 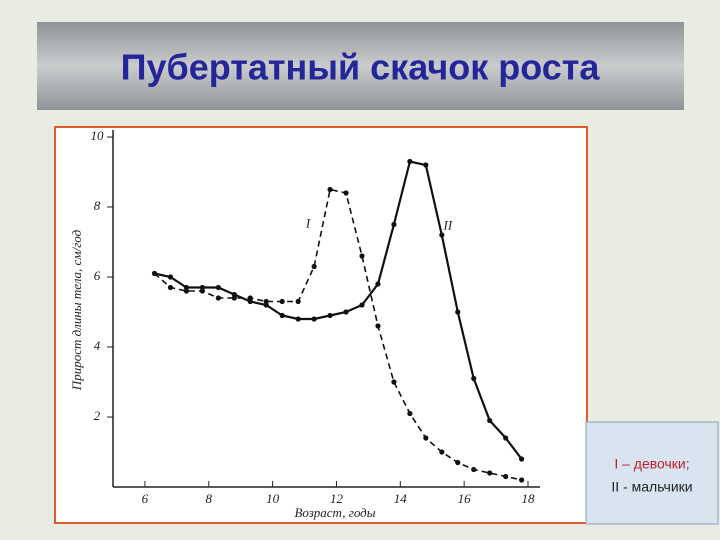 What do you see at coordinates (273, 498) in the screenshot?
I see `x-tick-label: 10` at bounding box center [273, 498].